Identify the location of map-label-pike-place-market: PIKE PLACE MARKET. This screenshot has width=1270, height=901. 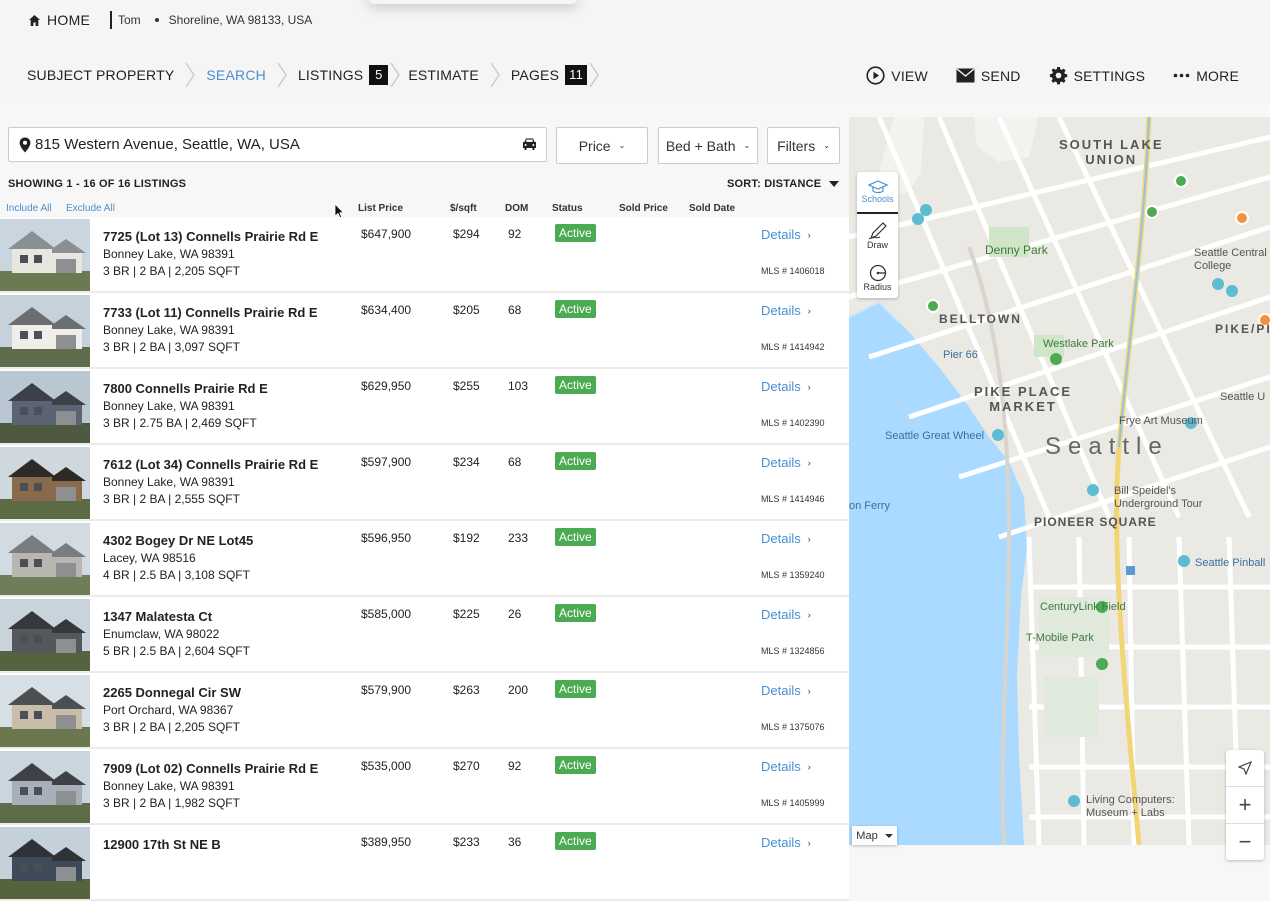
(1023, 399).